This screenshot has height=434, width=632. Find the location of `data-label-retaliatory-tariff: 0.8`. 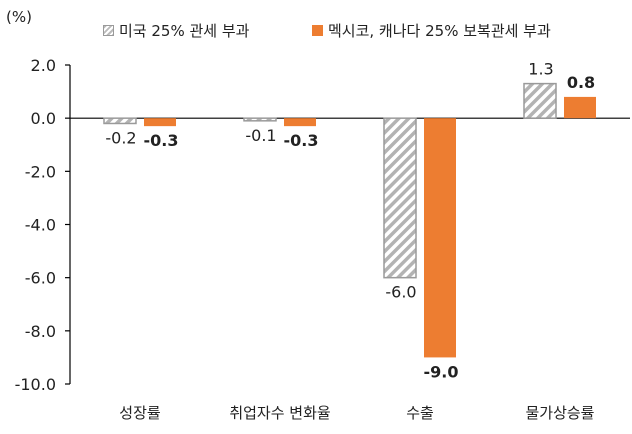

data-label-retaliatory-tariff: 0.8 is located at coordinates (581, 82).